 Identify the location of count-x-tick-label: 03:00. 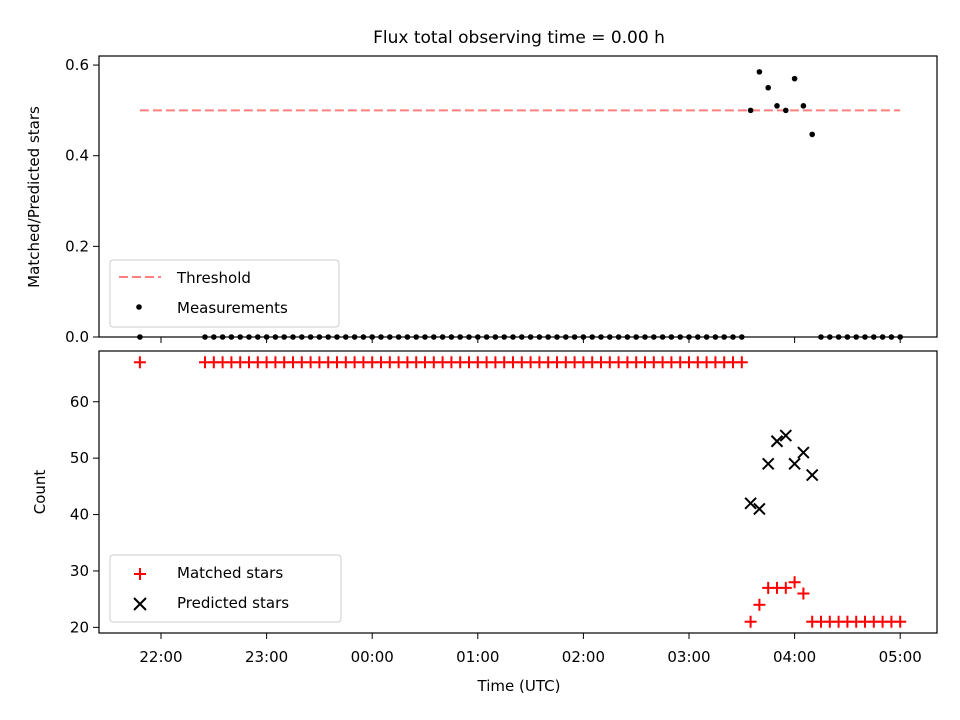
(688, 657).